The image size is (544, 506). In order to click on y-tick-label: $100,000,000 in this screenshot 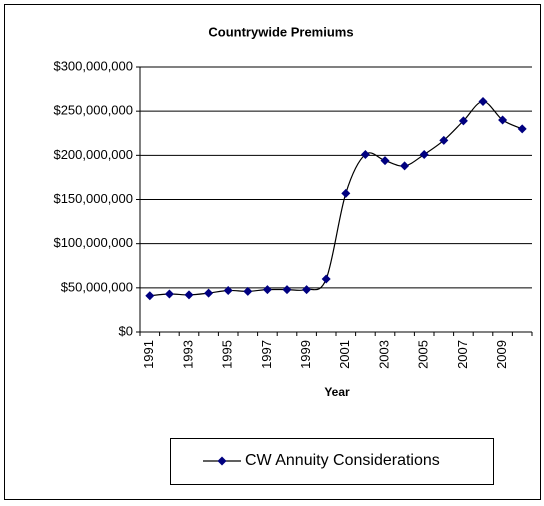, I will do `click(93, 242)`.